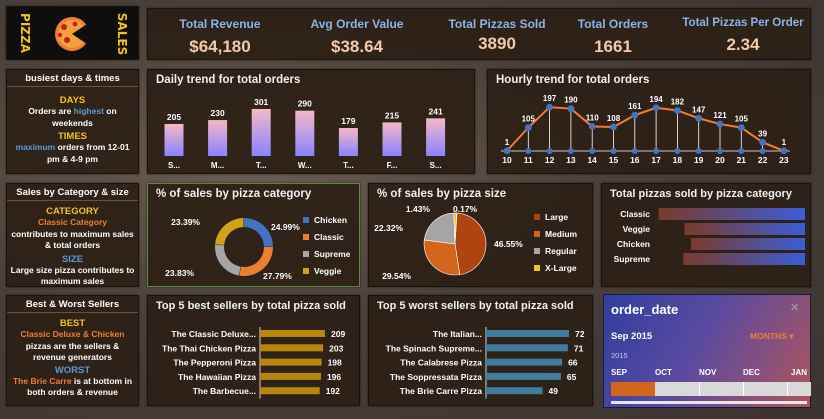 Image resolution: width=824 pixels, height=419 pixels. Describe the element at coordinates (507, 142) in the screenshot. I see `hourly-data-label: 1` at that location.